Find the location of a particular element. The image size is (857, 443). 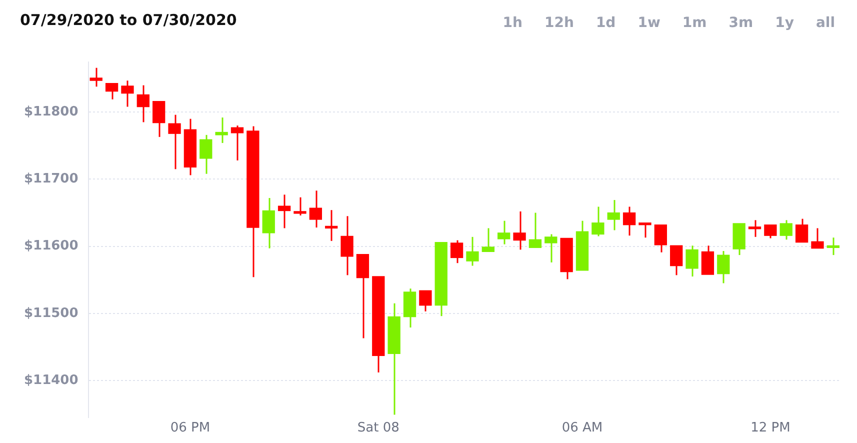

y-tick-label: $11600 is located at coordinates (51, 246).